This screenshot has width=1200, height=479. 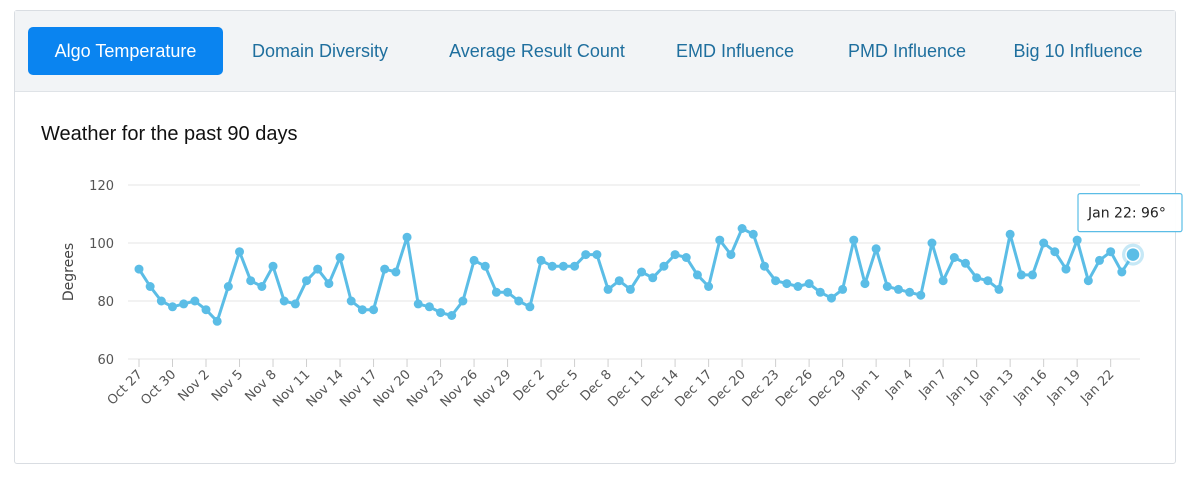 What do you see at coordinates (963, 387) in the screenshot?
I see `x-tick-label: Jan 10` at bounding box center [963, 387].